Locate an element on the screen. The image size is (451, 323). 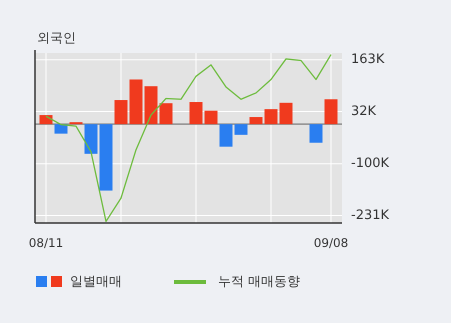
x-tick-label: 08/11 is located at coordinates (46, 243).